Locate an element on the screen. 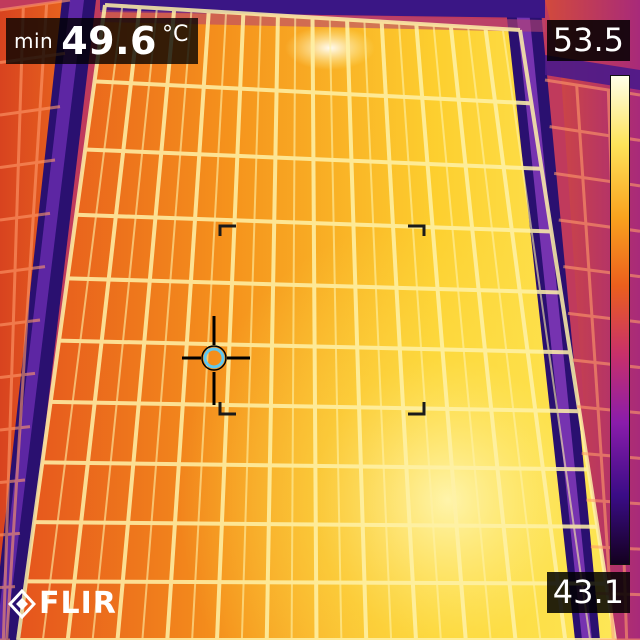  flir-logo: FLIR is located at coordinates (62, 603).